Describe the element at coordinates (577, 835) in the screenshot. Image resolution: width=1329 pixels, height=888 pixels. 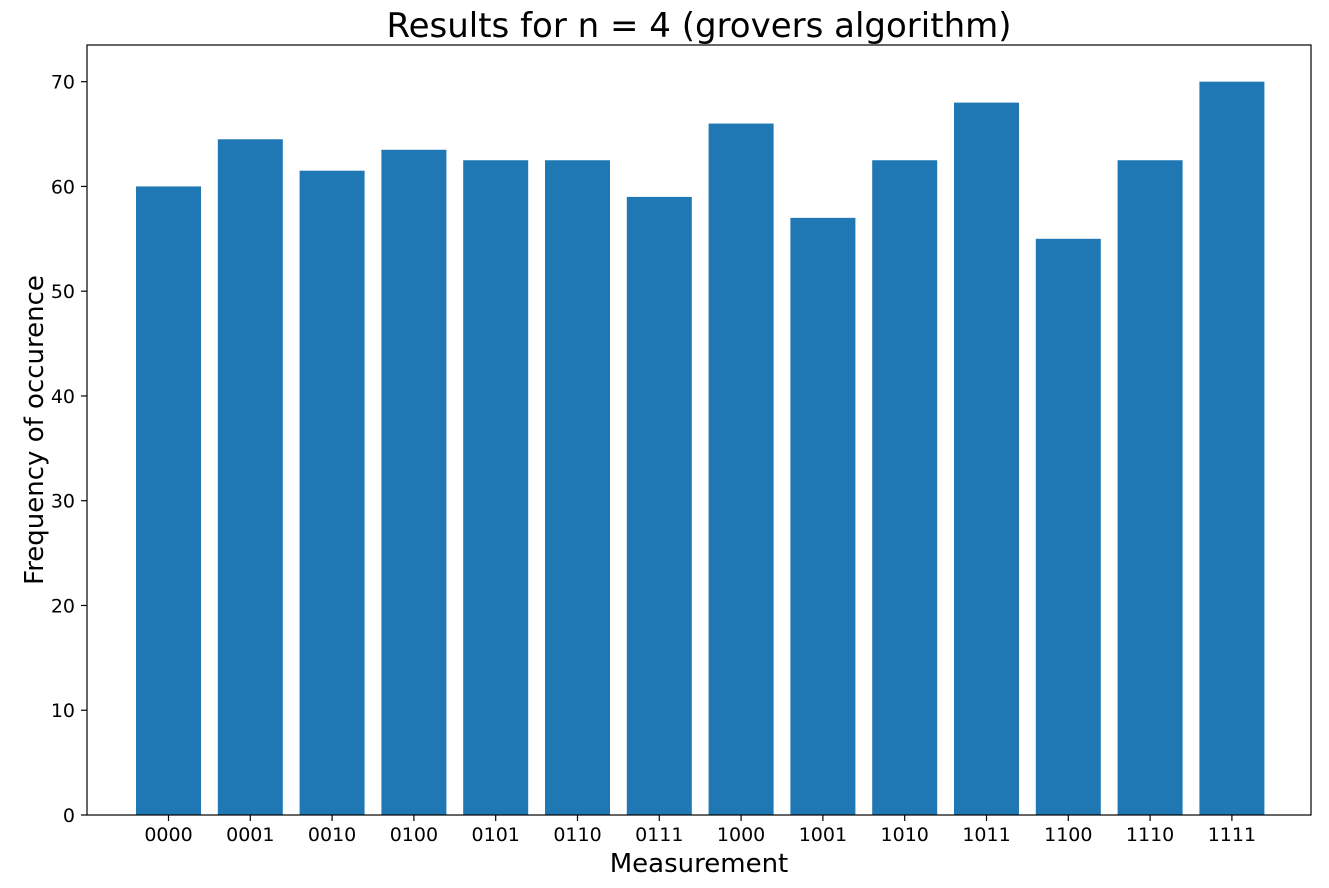
I see `x-tick-label: 0110` at that location.